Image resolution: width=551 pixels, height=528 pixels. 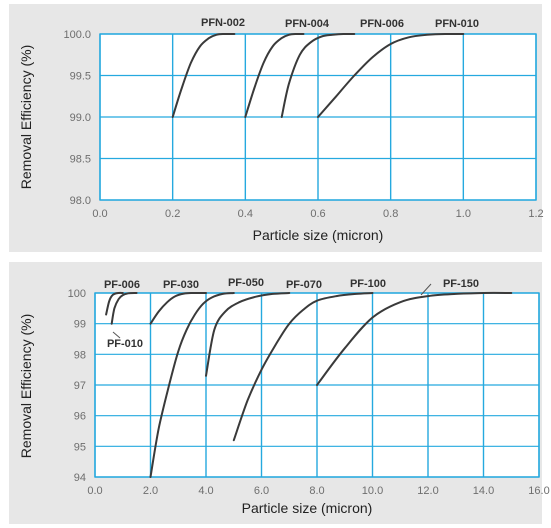 I want to click on x-tick-label: 4.0, so click(x=205, y=491).